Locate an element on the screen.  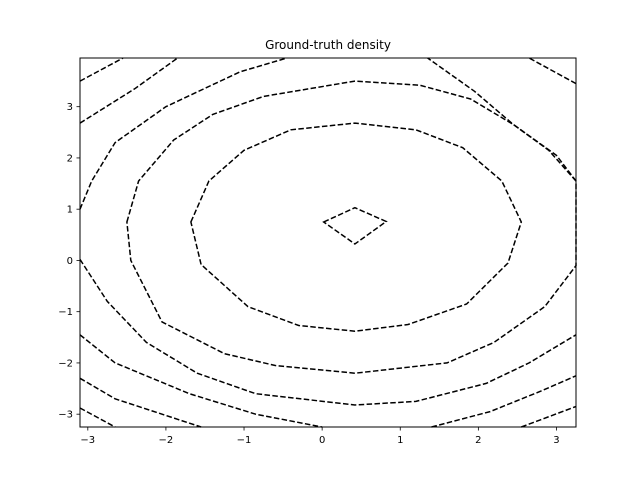
y-tick-label: 1 is located at coordinates (70, 210).